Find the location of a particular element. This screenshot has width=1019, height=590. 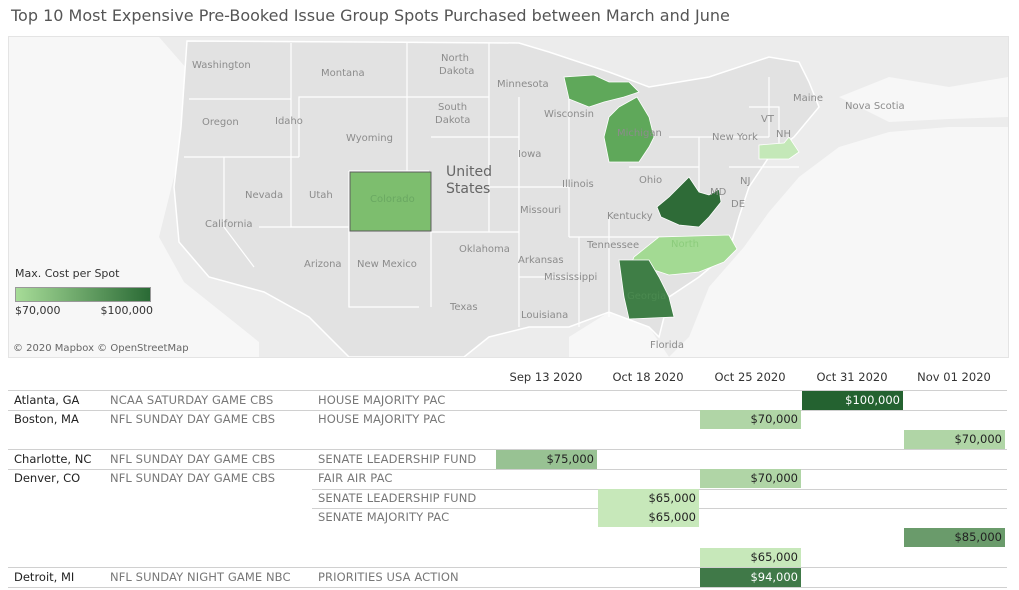

label-ohio: Ohio is located at coordinates (650, 180).